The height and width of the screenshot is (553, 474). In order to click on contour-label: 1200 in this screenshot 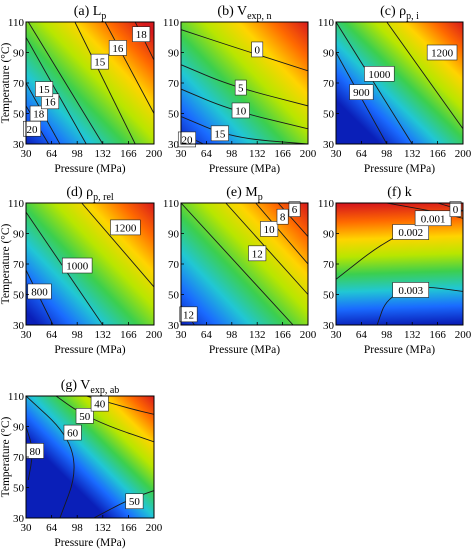, I will do `click(125, 228)`.